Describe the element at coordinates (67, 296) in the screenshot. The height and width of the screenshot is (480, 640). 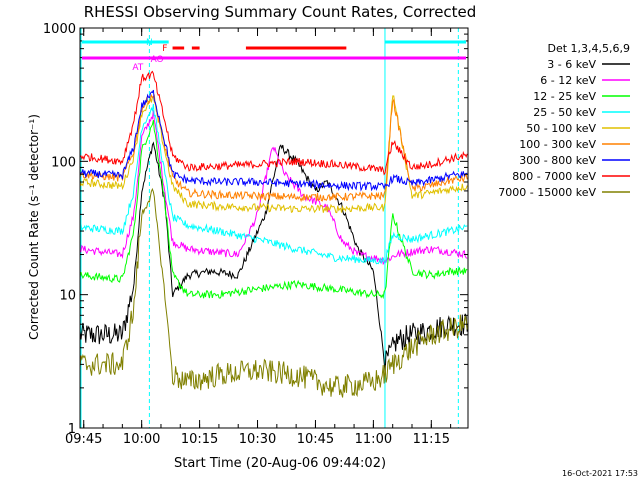
I see `y-tick-label: 10` at that location.